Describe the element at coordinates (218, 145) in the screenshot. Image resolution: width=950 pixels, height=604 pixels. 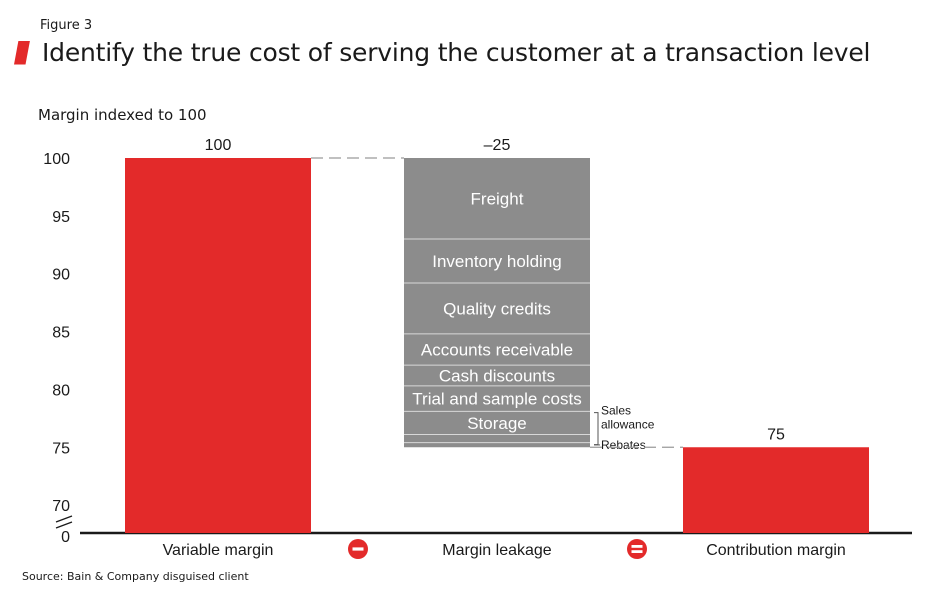
I see `data-label-variable-margin: 100` at that location.